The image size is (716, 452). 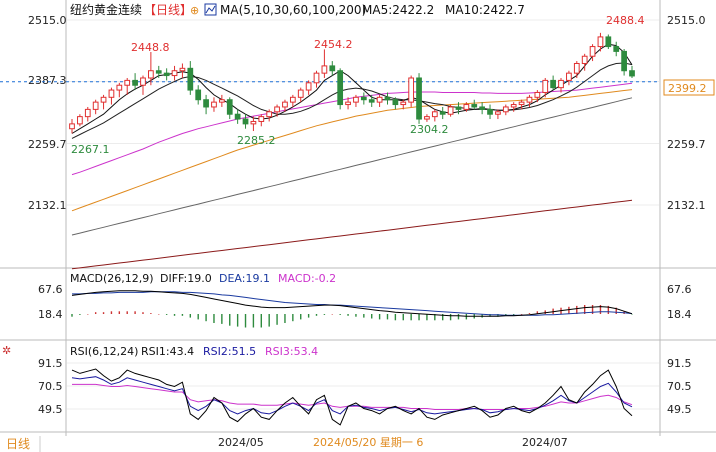 What do you see at coordinates (167, 351) in the screenshot?
I see `rsi1-label: RSI1:43.4` at bounding box center [167, 351].